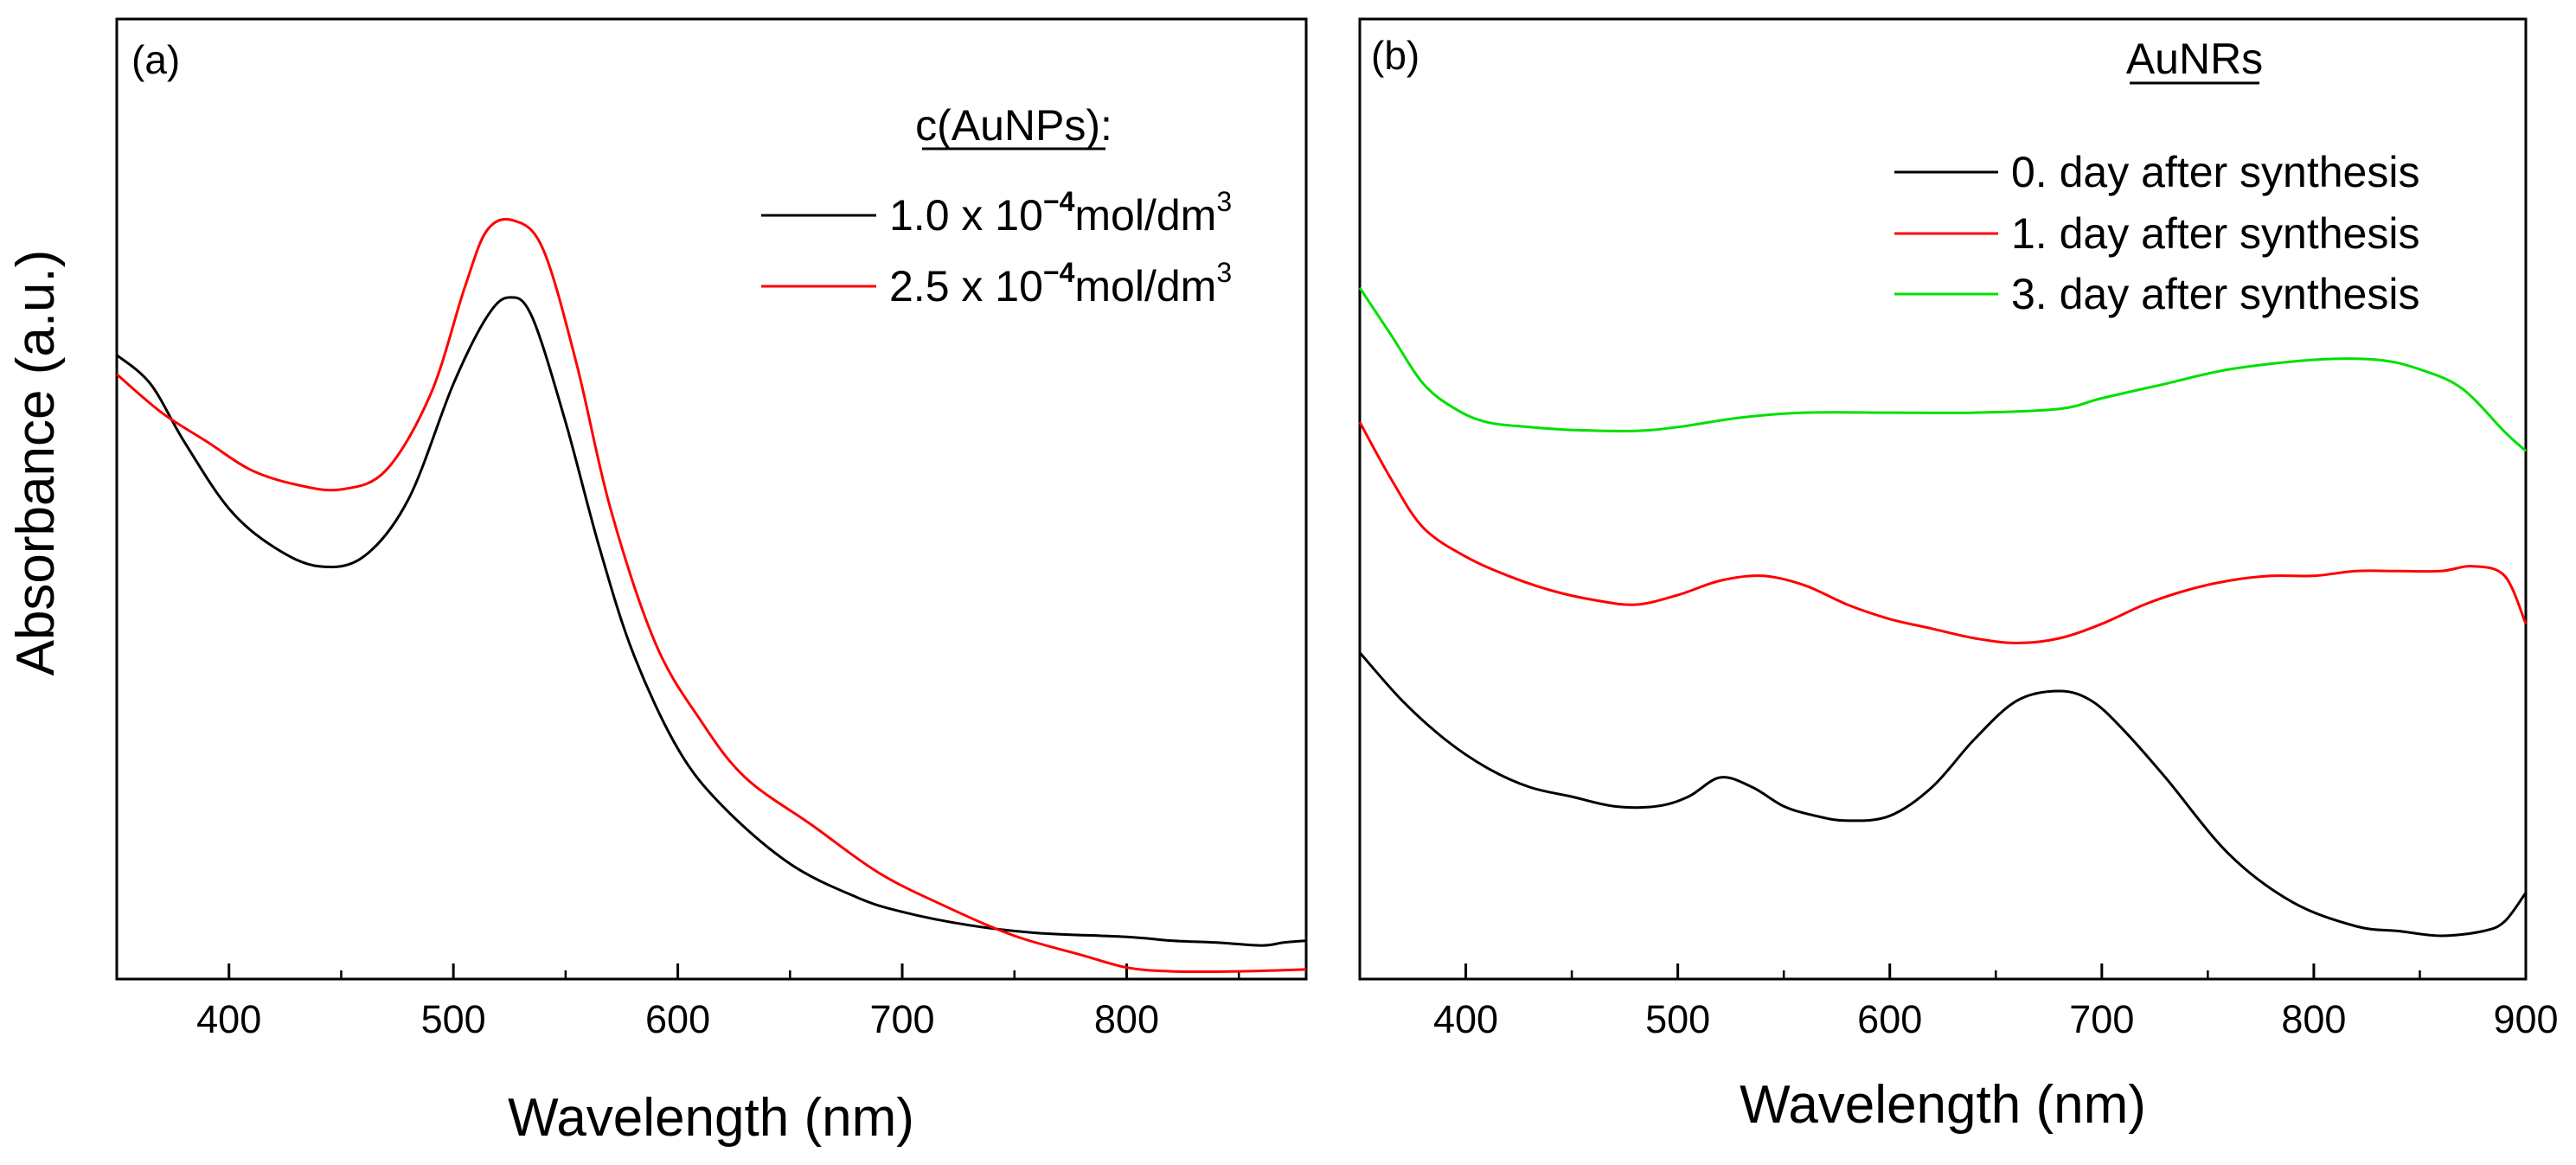 This screenshot has height=1165, width=2576. I want to click on panel-a-legend-0-exponent: −4, so click(1059, 201).